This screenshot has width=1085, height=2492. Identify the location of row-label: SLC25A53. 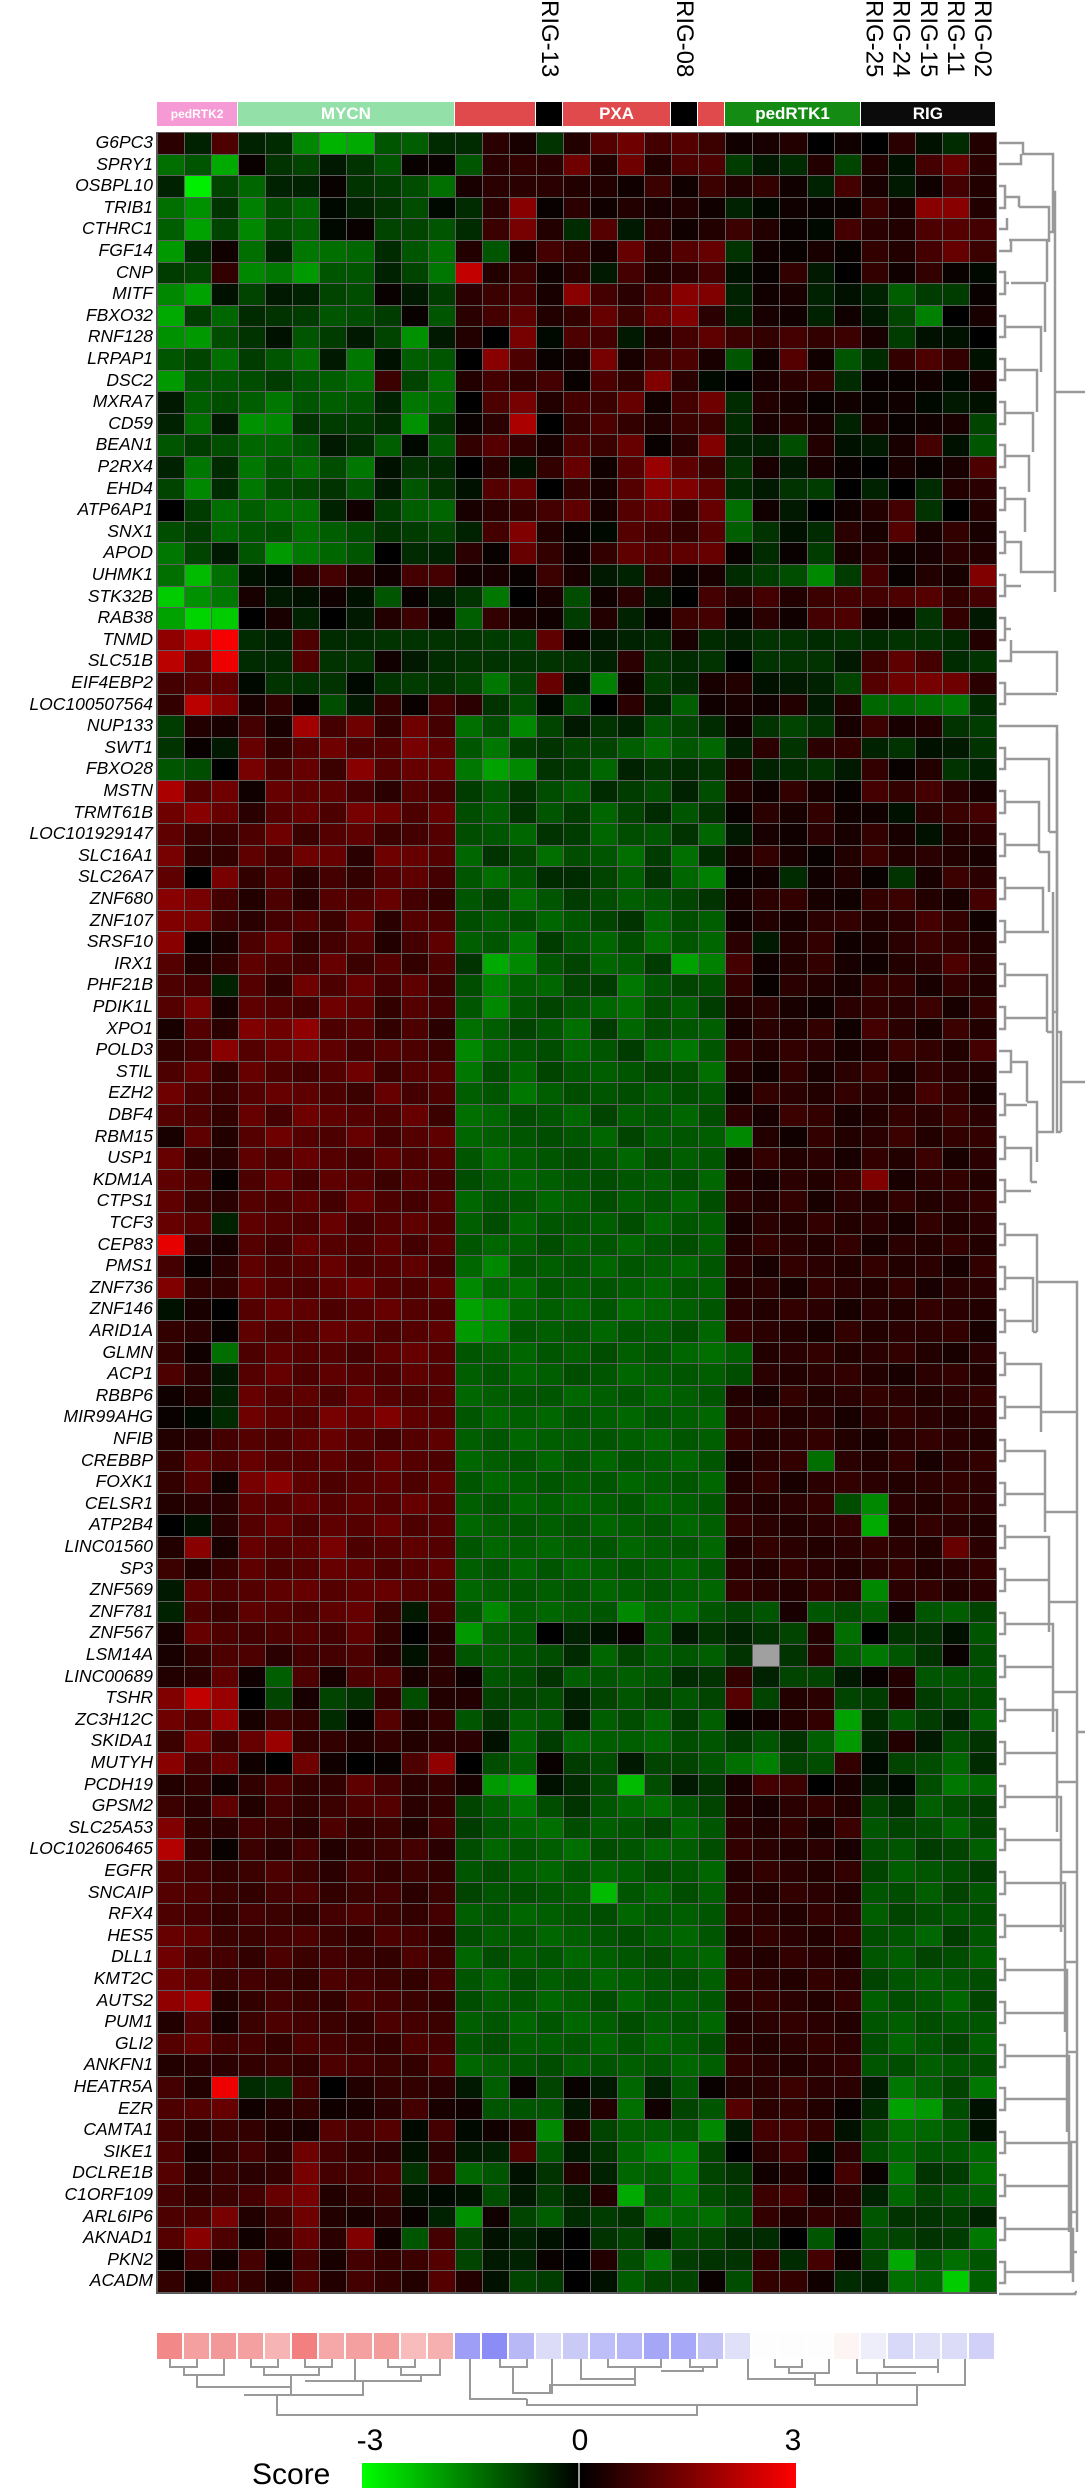
(110, 1826).